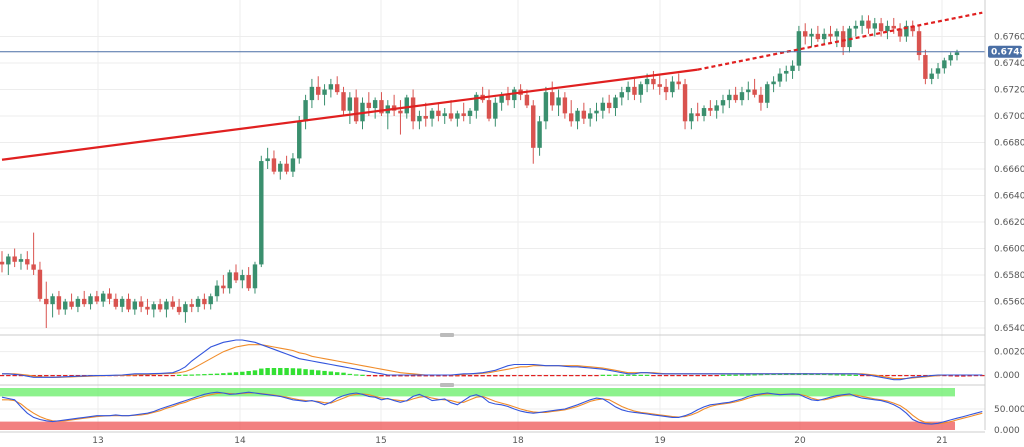 This screenshot has height=447, width=1024. Describe the element at coordinates (1009, 223) in the screenshot. I see `price-tick-label: 0.6620` at that location.